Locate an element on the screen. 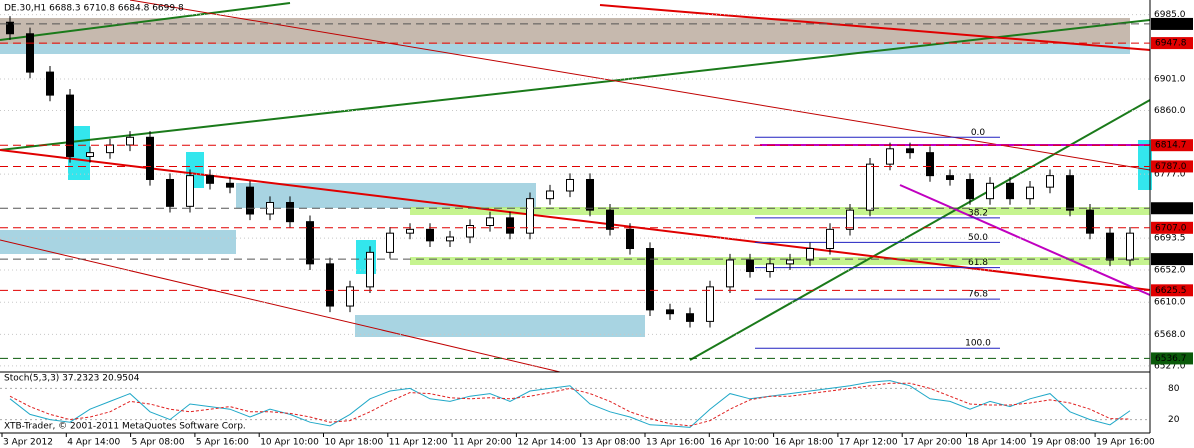 This screenshot has height=448, width=1194. x-tick-label: 16 Apr 18:00 is located at coordinates (804, 443).